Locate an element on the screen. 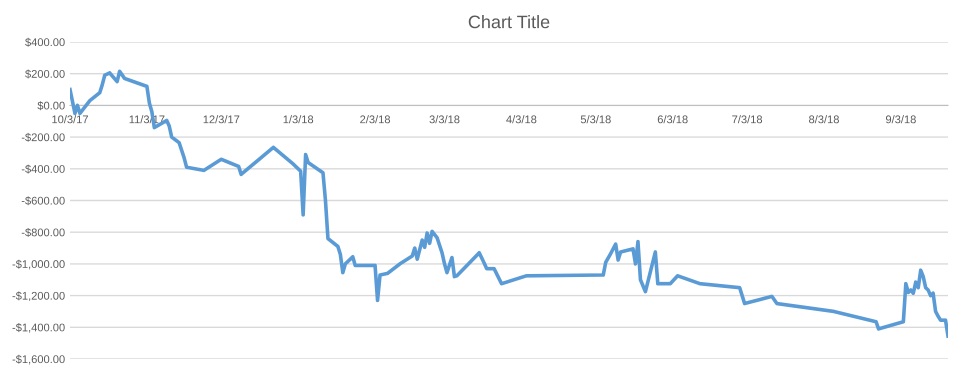 The width and height of the screenshot is (961, 372). x-tick-label: 8/3/18 is located at coordinates (824, 119).